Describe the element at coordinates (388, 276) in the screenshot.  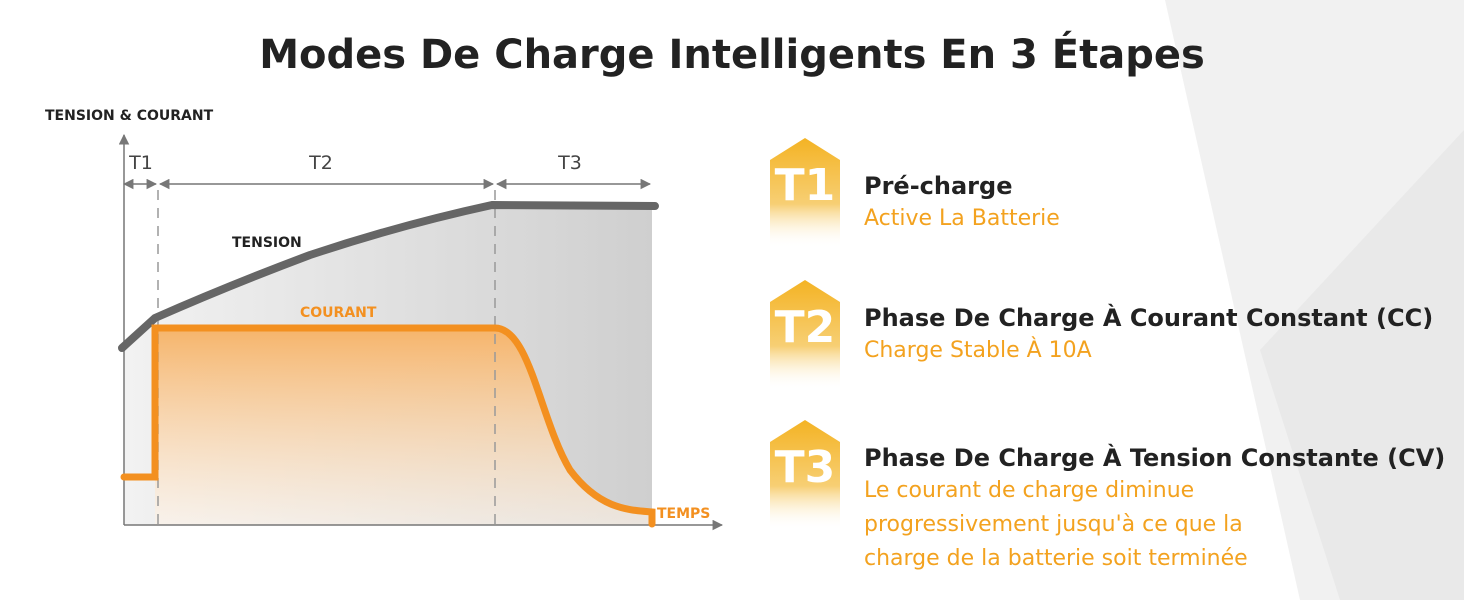
I see `tension-curve` at that location.